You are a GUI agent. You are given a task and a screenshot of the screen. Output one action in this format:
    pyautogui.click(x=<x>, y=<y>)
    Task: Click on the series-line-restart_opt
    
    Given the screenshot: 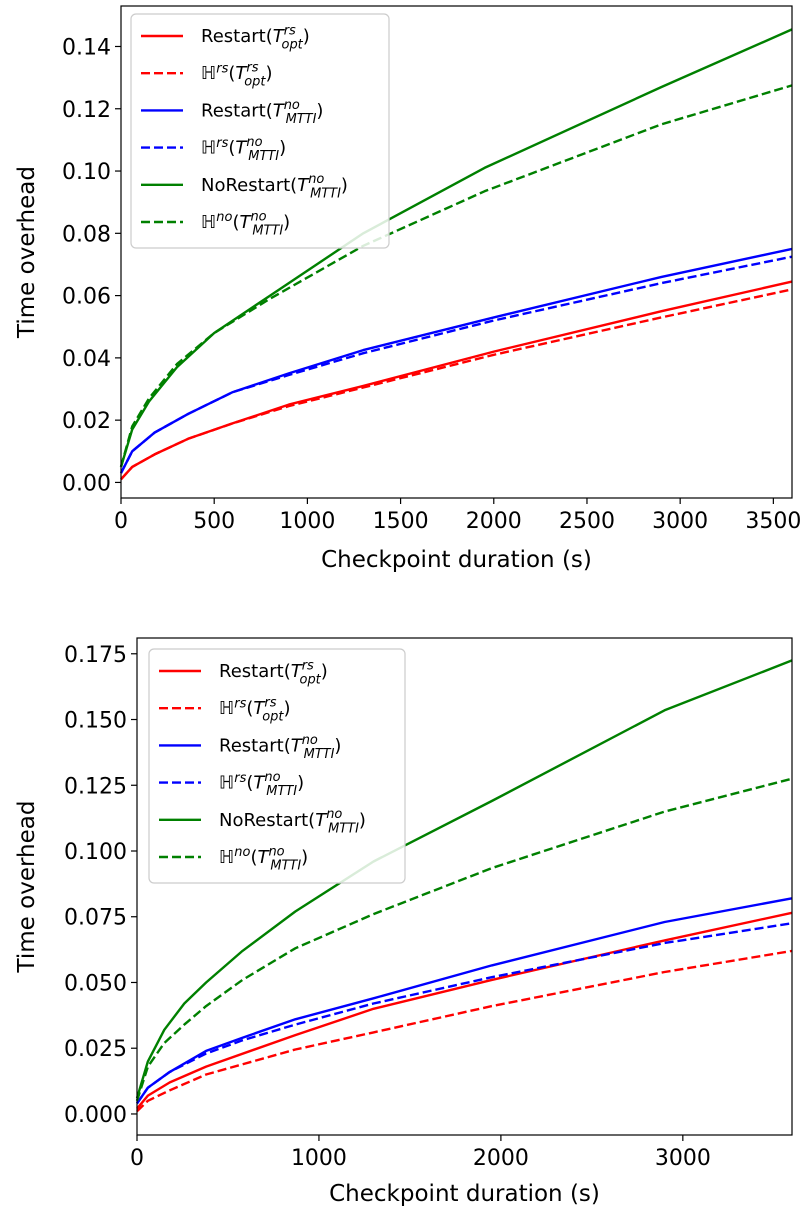 What is the action you would take?
    pyautogui.click(x=464, y=1010)
    